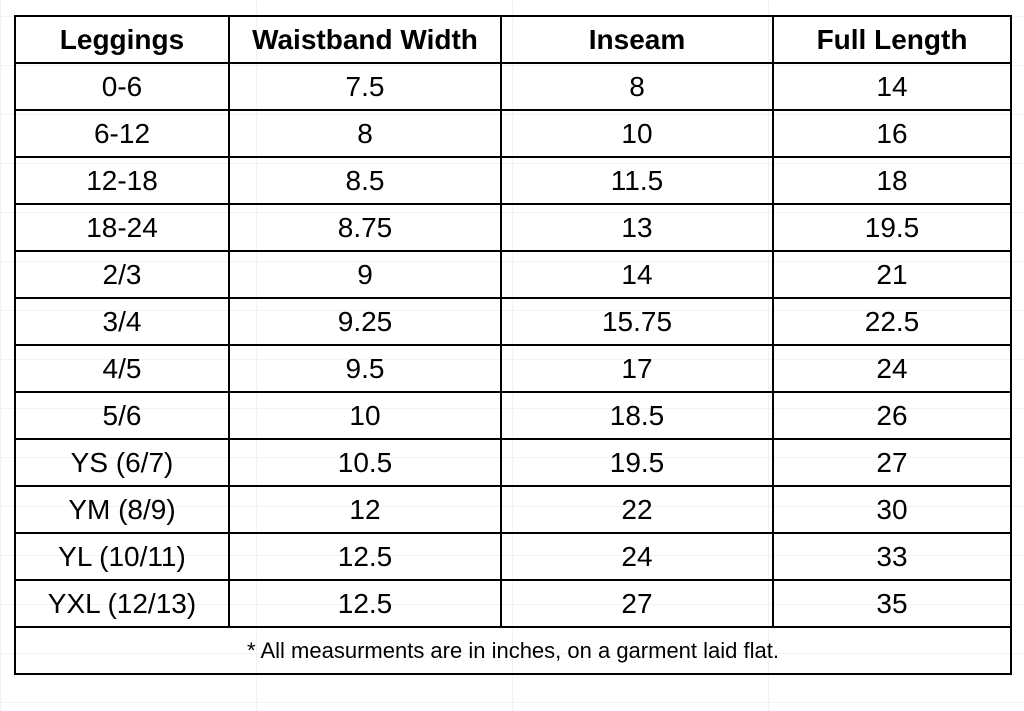 The image size is (1024, 711). I want to click on header-waistband-width: Waistband Width, so click(365, 39).